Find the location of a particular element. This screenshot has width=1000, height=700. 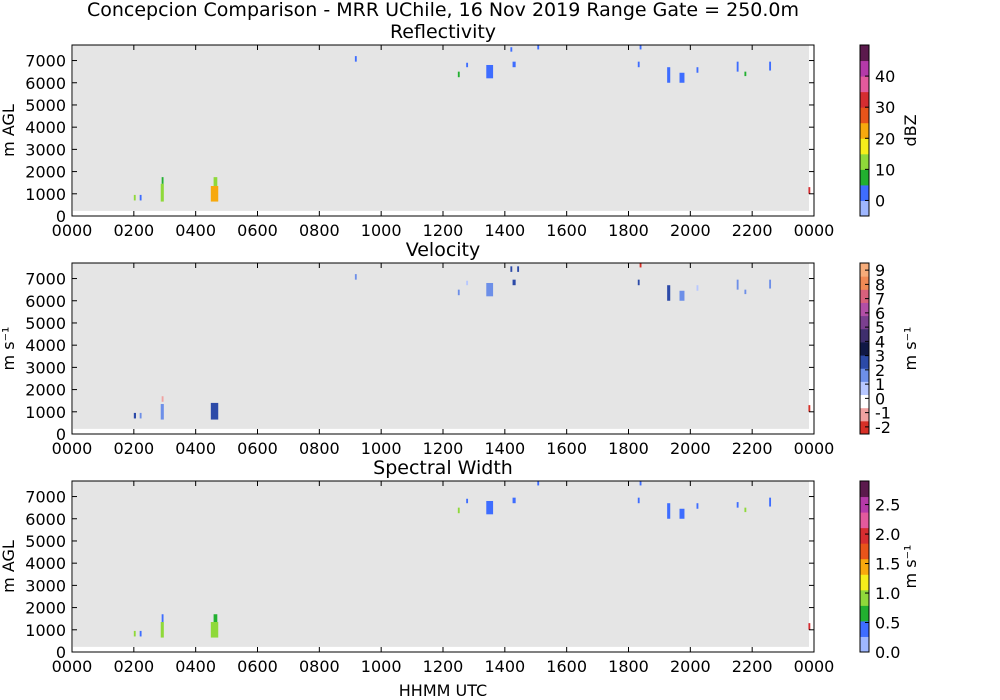

x-tick-label: 2000 is located at coordinates (690, 448).